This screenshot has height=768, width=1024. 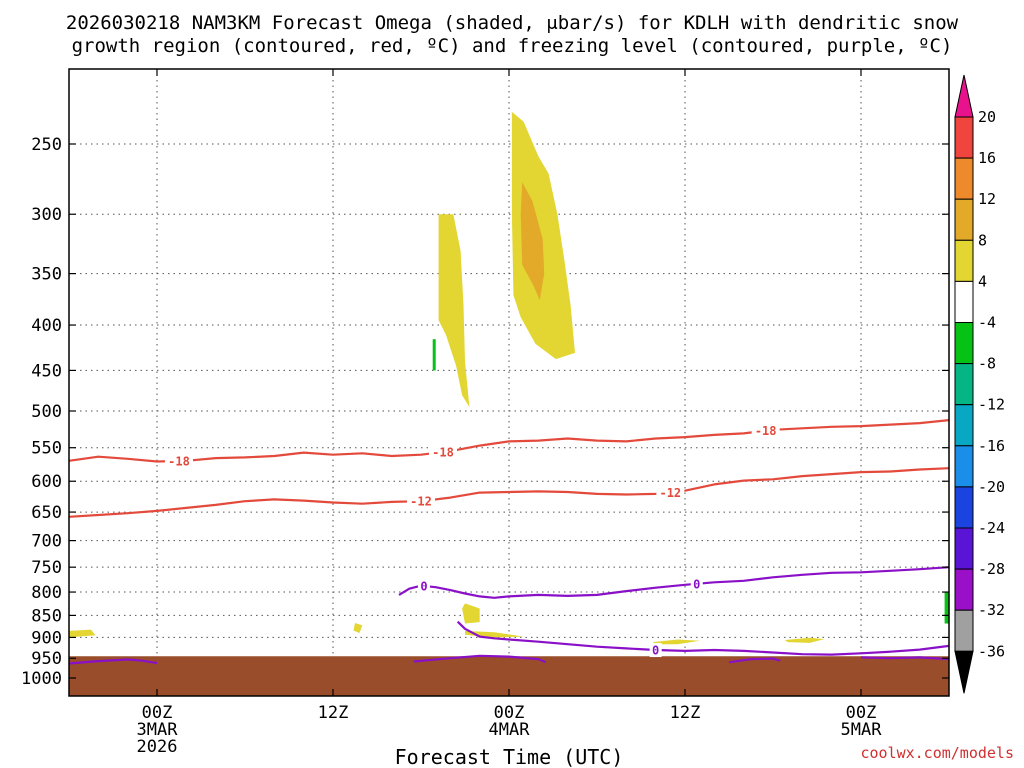 What do you see at coordinates (41, 679) in the screenshot?
I see `y-tick-label-1000: 1000` at bounding box center [41, 679].